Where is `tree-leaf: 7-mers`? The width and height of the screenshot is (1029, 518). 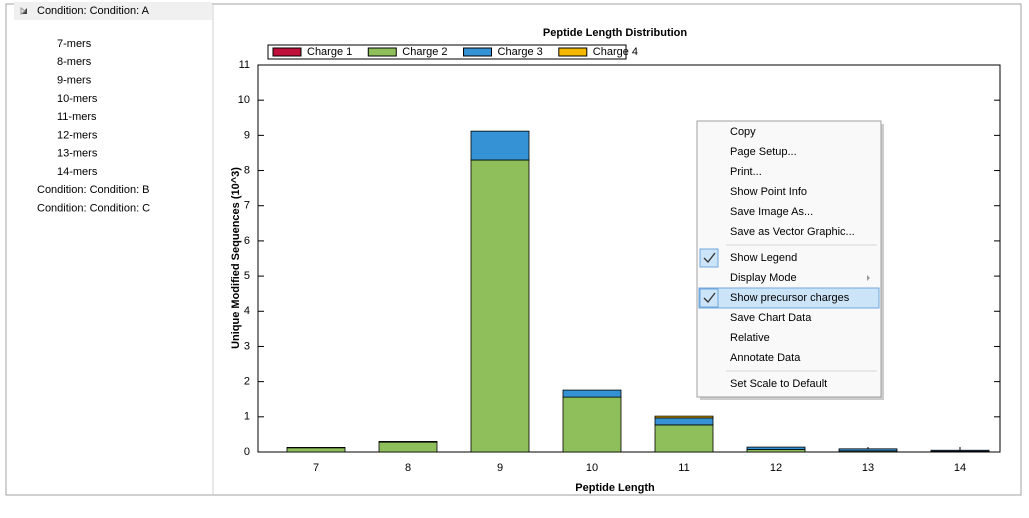
tree-leaf: 7-mers is located at coordinates (74, 44).